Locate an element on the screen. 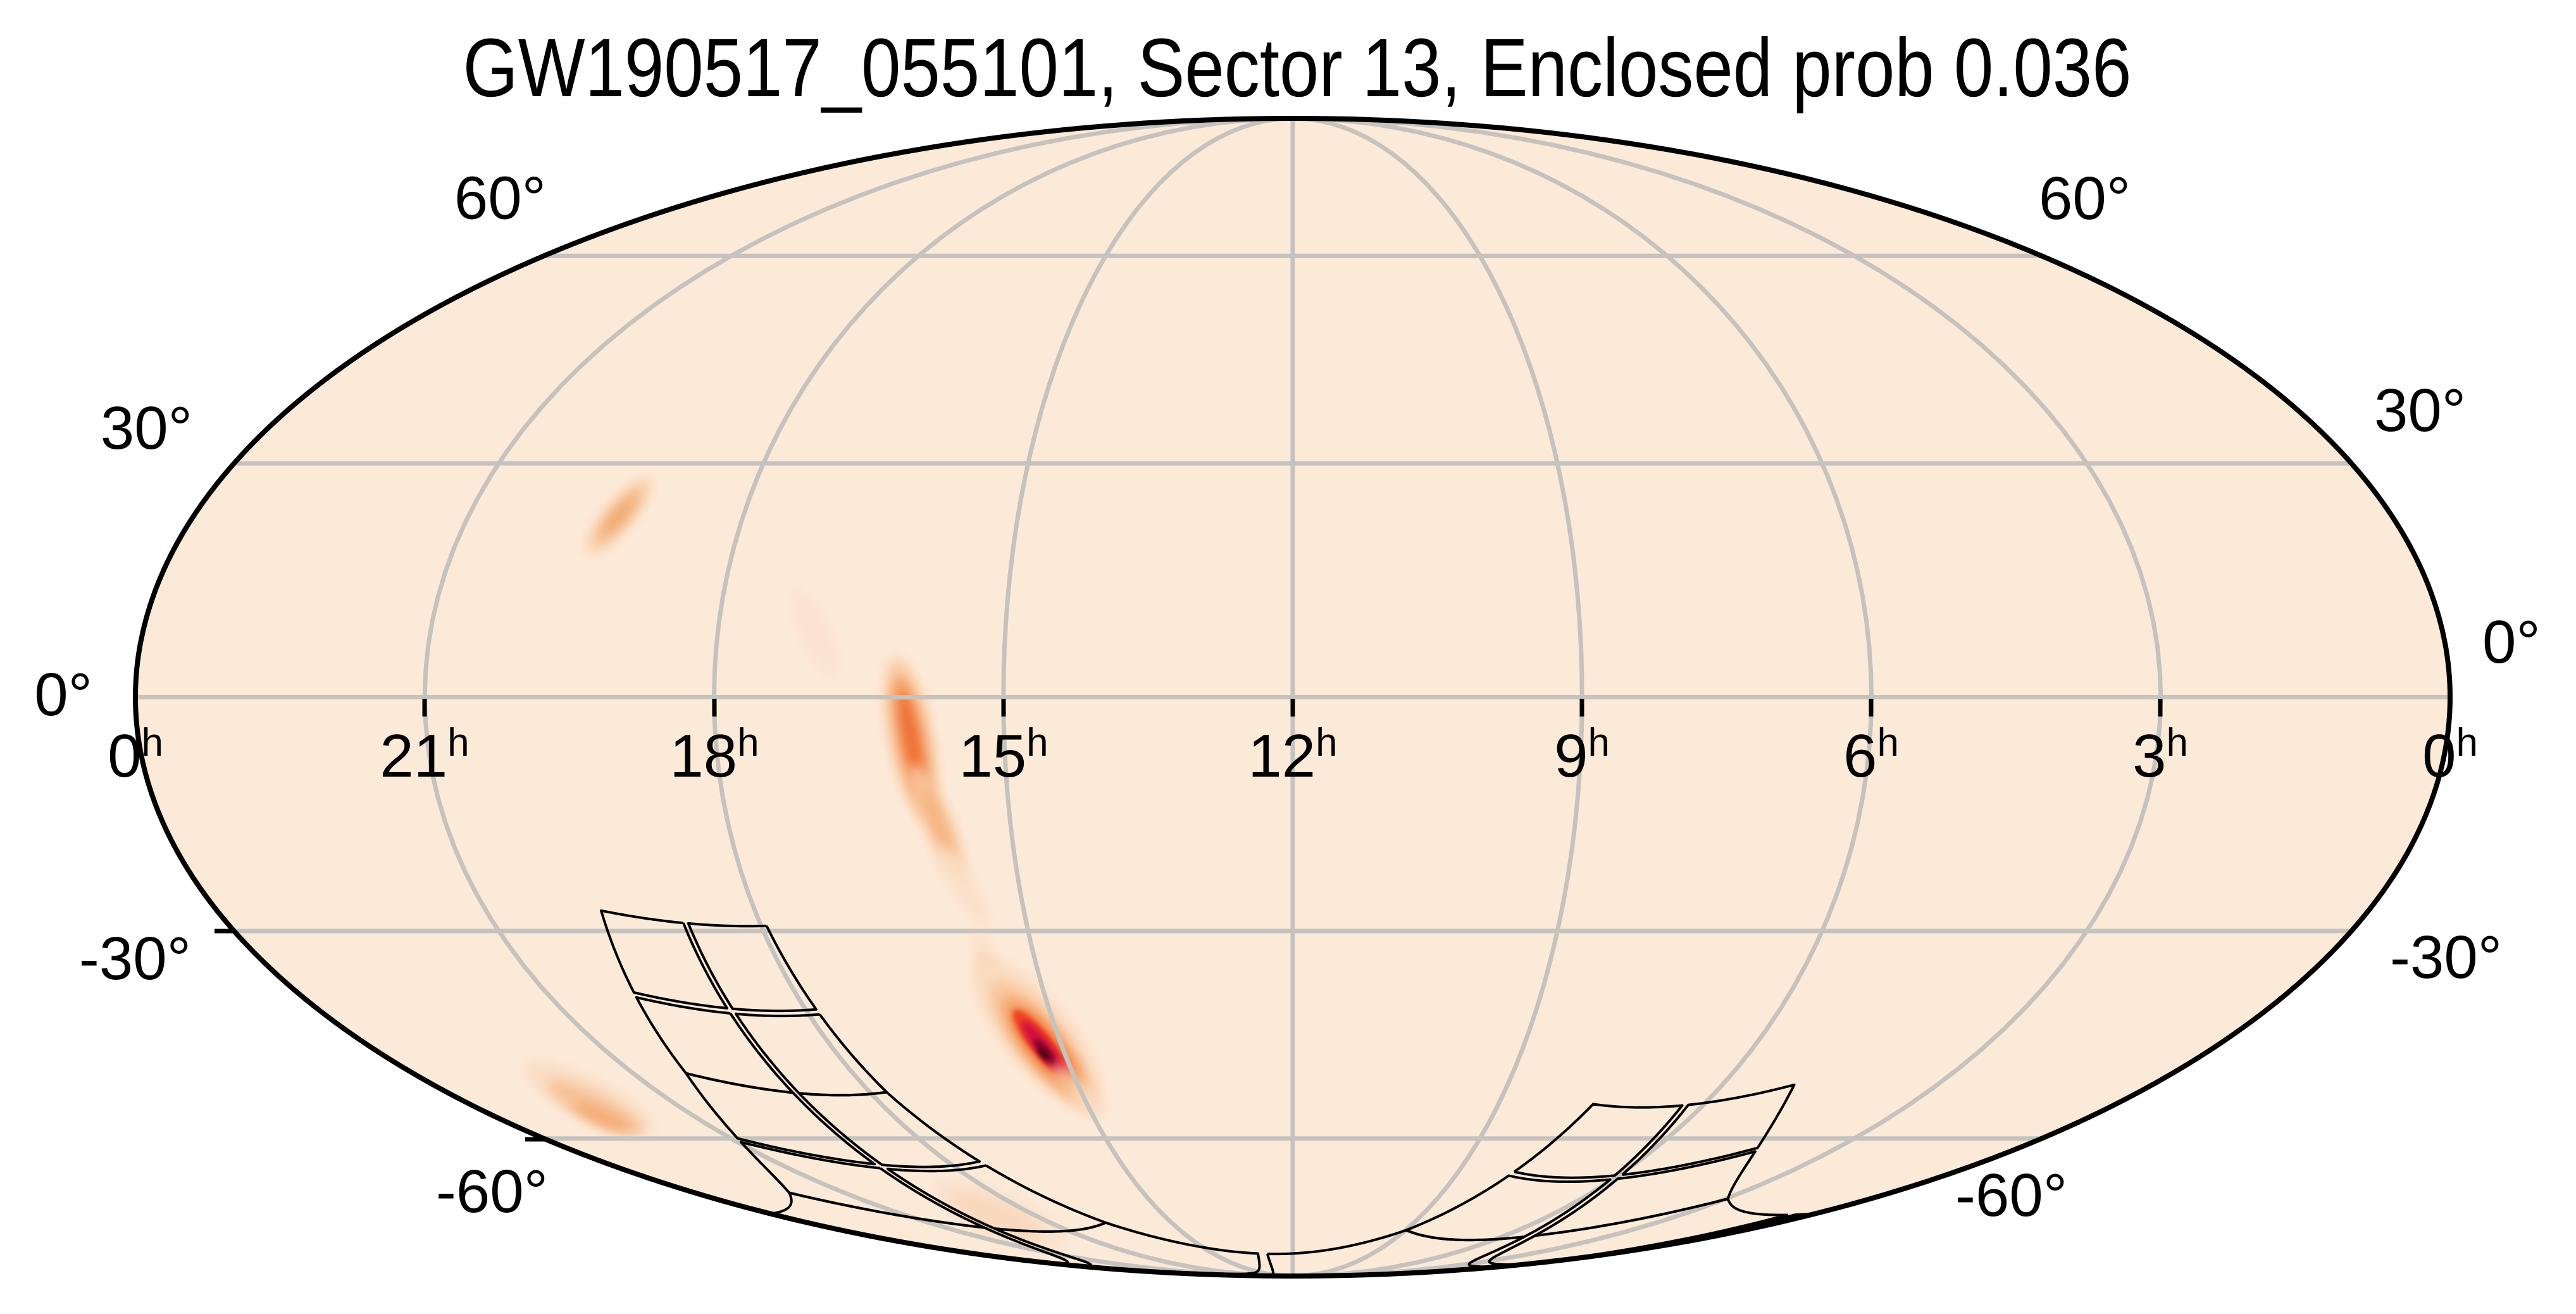 Image resolution: width=2576 pixels, height=1314 pixels. svg-text: 0h is located at coordinates (2450, 755).